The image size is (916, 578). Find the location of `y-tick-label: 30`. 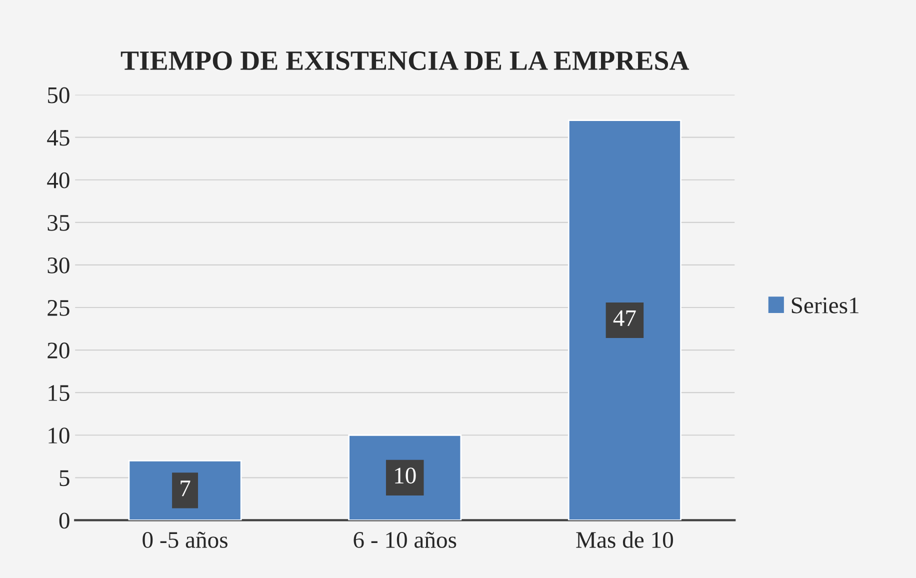

y-tick-label: 30 is located at coordinates (59, 265).